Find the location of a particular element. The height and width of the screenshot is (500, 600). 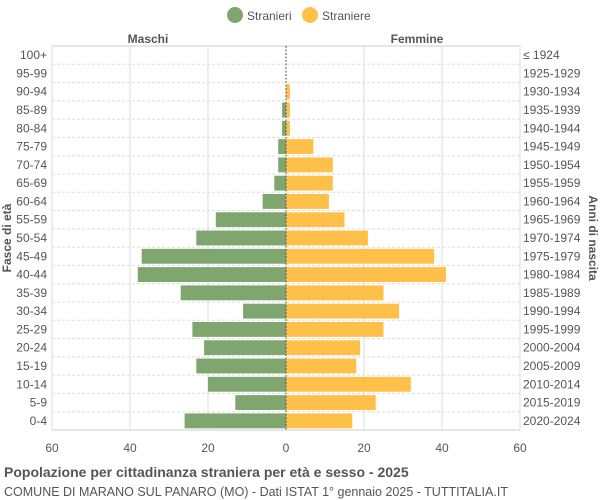

age-label: 0-4 is located at coordinates (39, 421).